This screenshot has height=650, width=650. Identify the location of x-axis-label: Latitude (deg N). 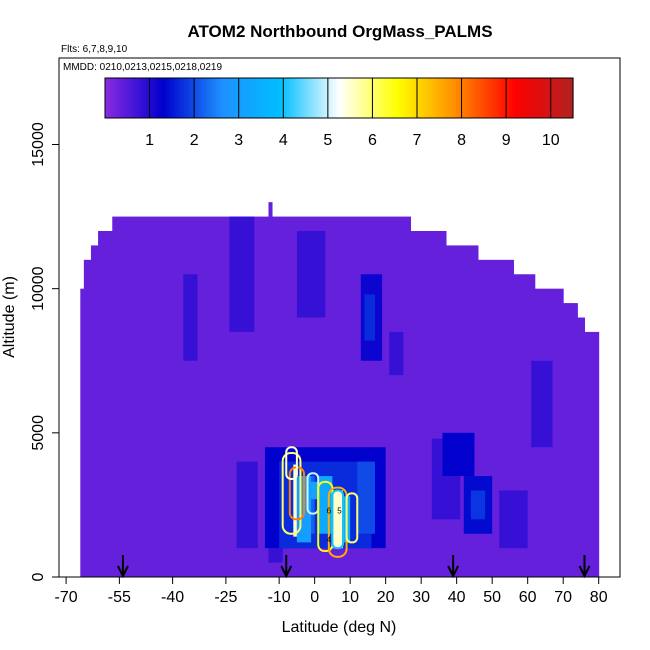
(339, 627).